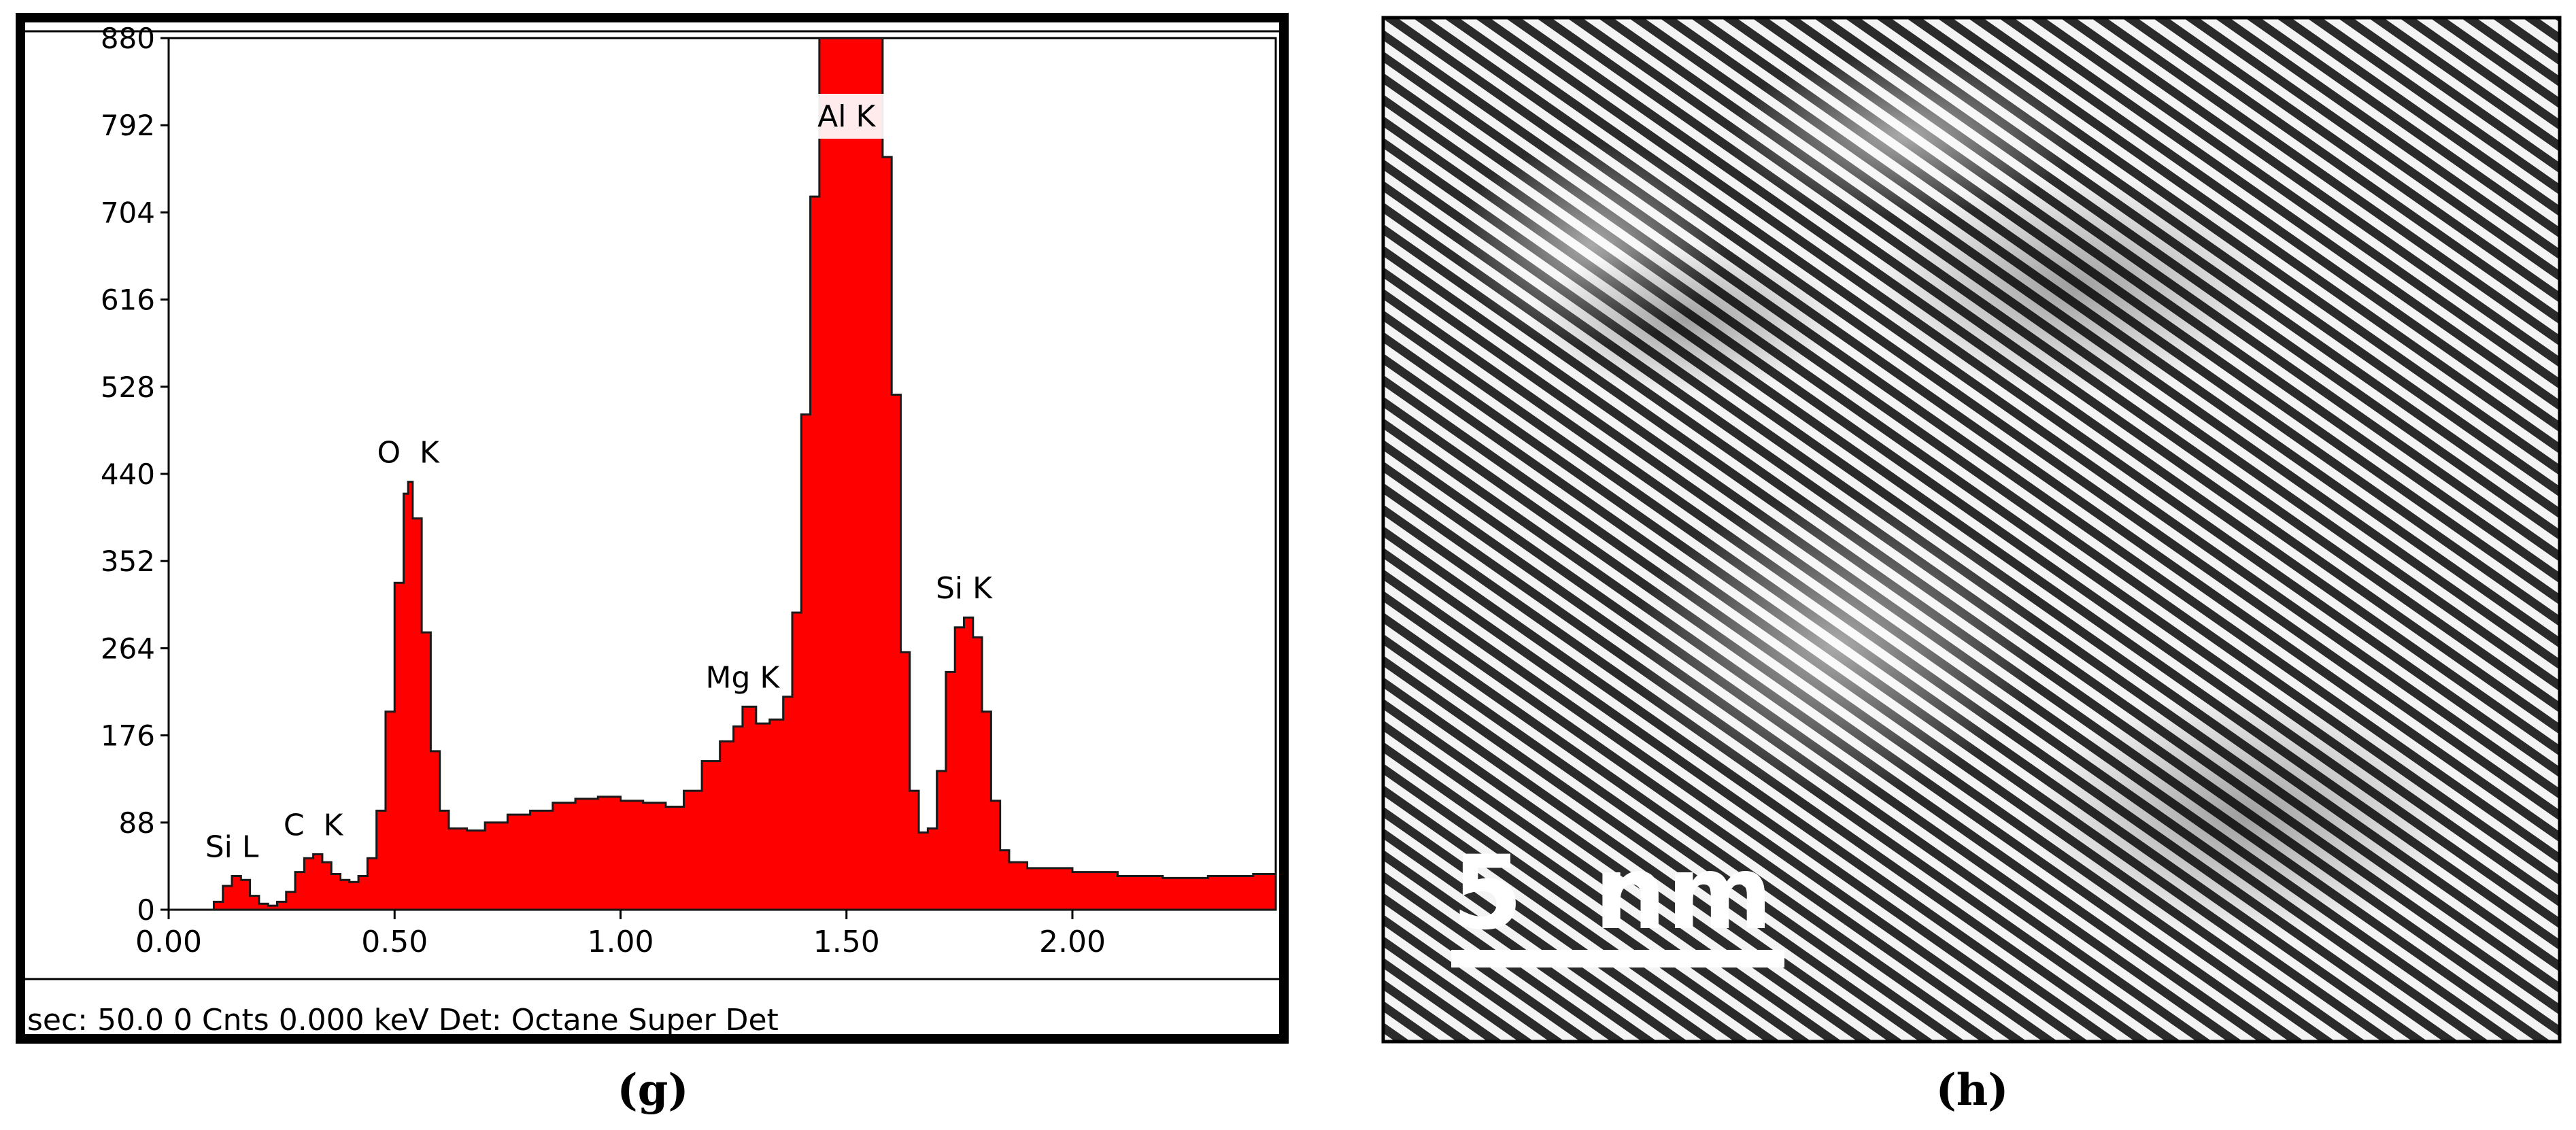 The height and width of the screenshot is (1130, 2576). Describe the element at coordinates (128, 387) in the screenshot. I see `y-tick-label: 528` at that location.